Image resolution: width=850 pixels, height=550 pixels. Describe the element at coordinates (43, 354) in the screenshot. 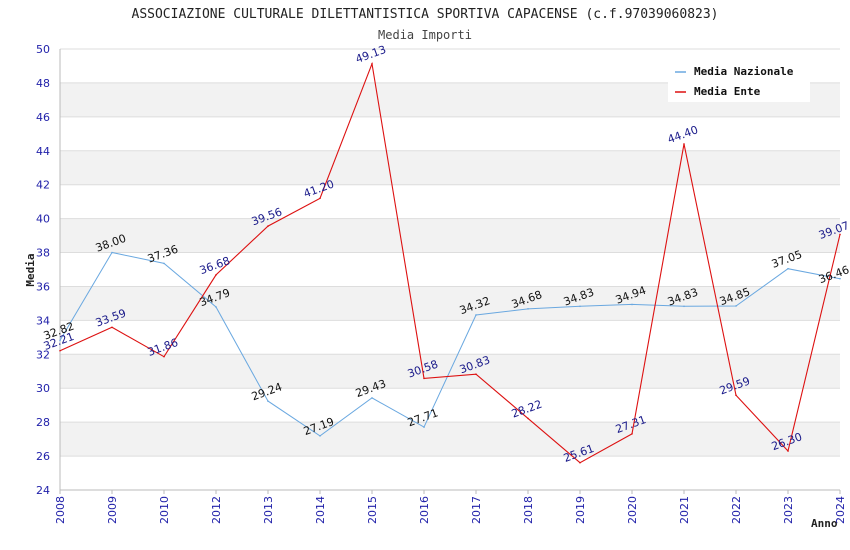

I see `y-tick-label: 32` at that location.